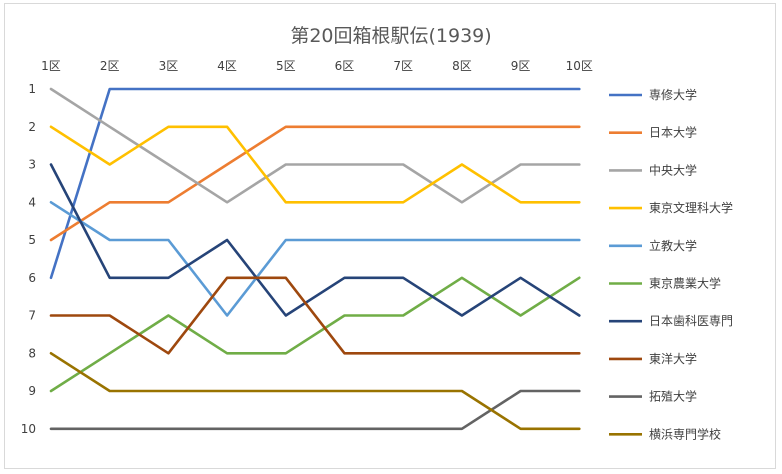 The width and height of the screenshot is (782, 474). Describe the element at coordinates (32, 353) in the screenshot. I see `y-tick-label: 8` at that location.